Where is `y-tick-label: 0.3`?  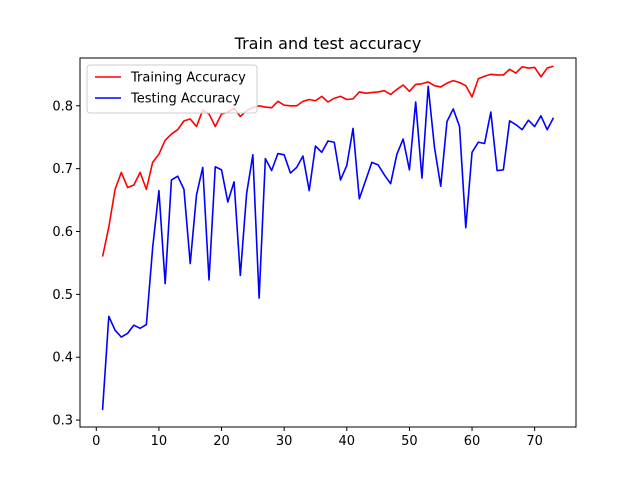
y-tick-label: 0.3 is located at coordinates (62, 421).